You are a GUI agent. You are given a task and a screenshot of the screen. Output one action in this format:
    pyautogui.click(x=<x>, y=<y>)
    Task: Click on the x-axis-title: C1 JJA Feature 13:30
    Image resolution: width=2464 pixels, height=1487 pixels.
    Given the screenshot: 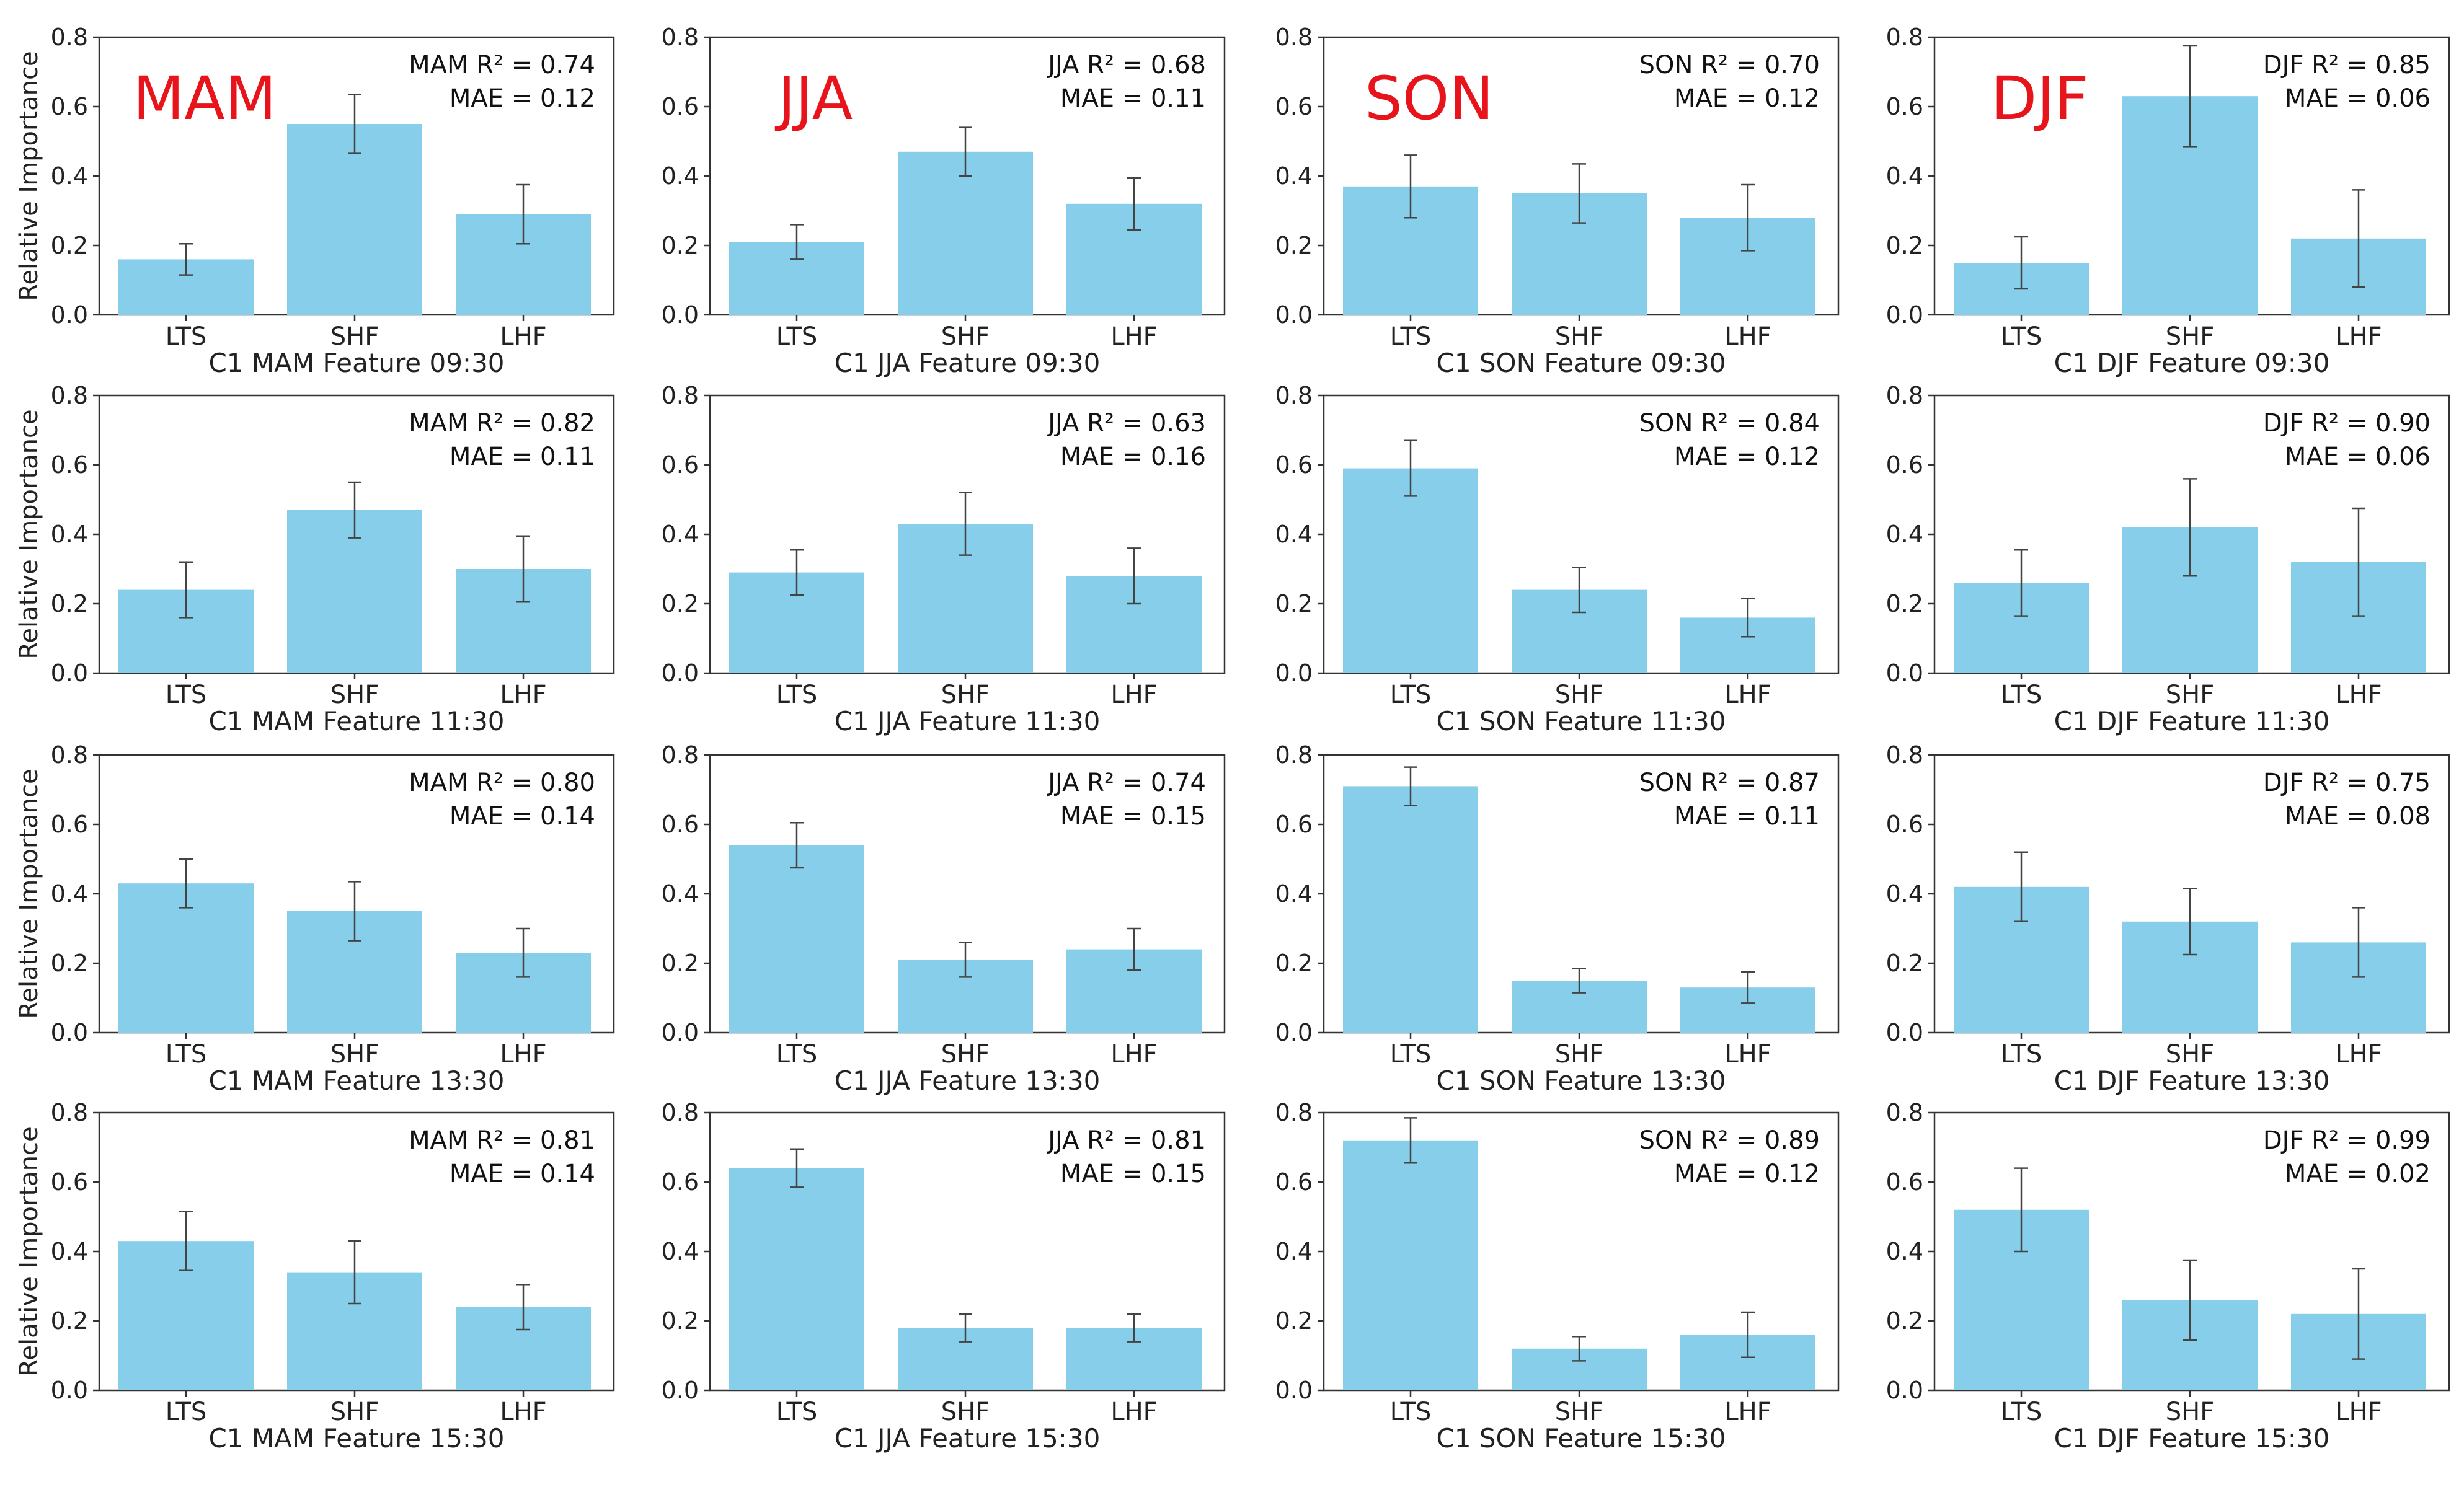 What is the action you would take?
    pyautogui.click(x=968, y=1081)
    